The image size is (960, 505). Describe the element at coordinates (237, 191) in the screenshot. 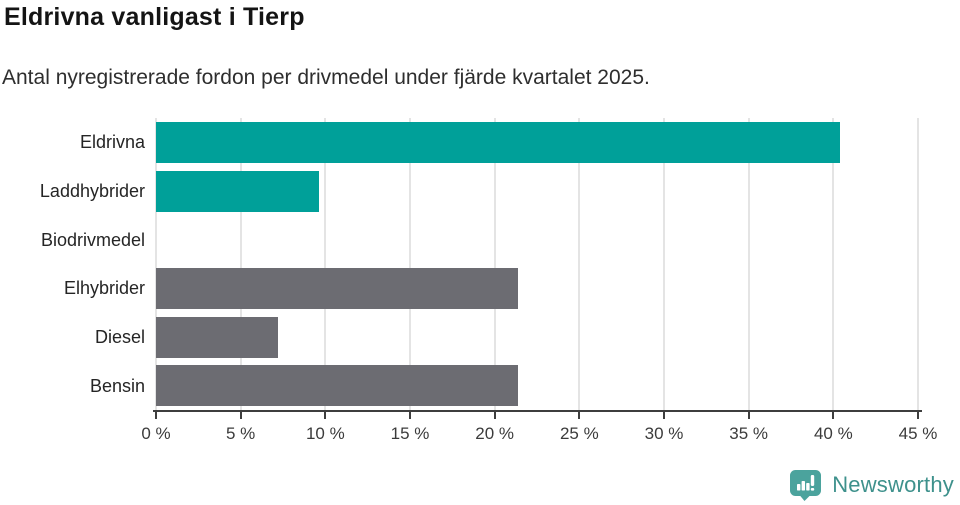

I see `bar-laddhybrider` at that location.